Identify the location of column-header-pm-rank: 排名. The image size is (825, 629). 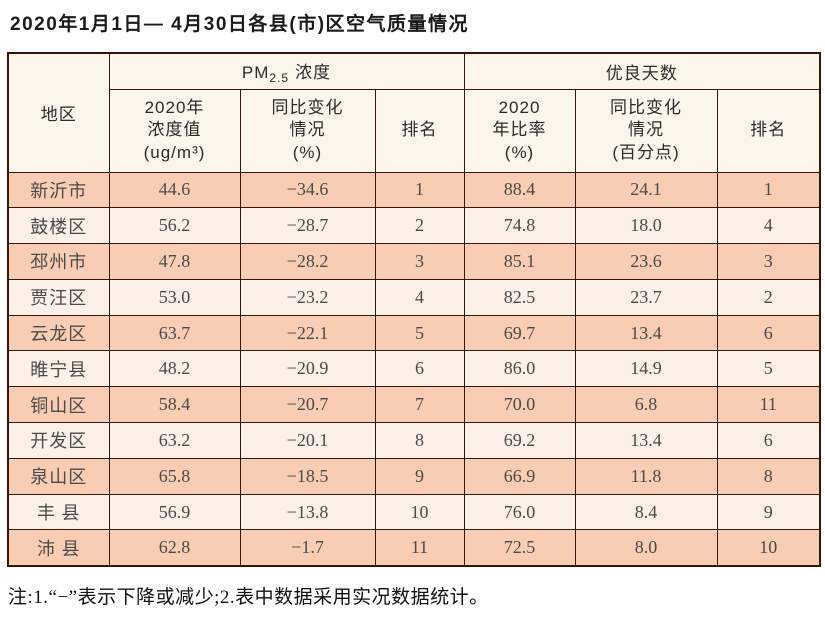
(419, 130).